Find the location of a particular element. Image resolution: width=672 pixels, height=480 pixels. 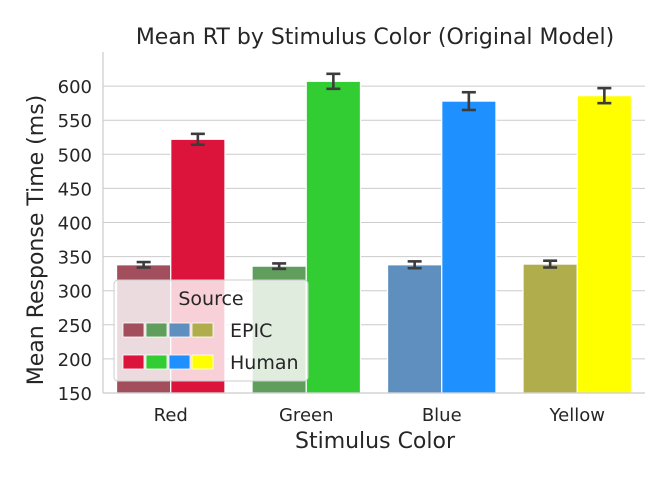

y-tick-label: 500 is located at coordinates (75, 155).